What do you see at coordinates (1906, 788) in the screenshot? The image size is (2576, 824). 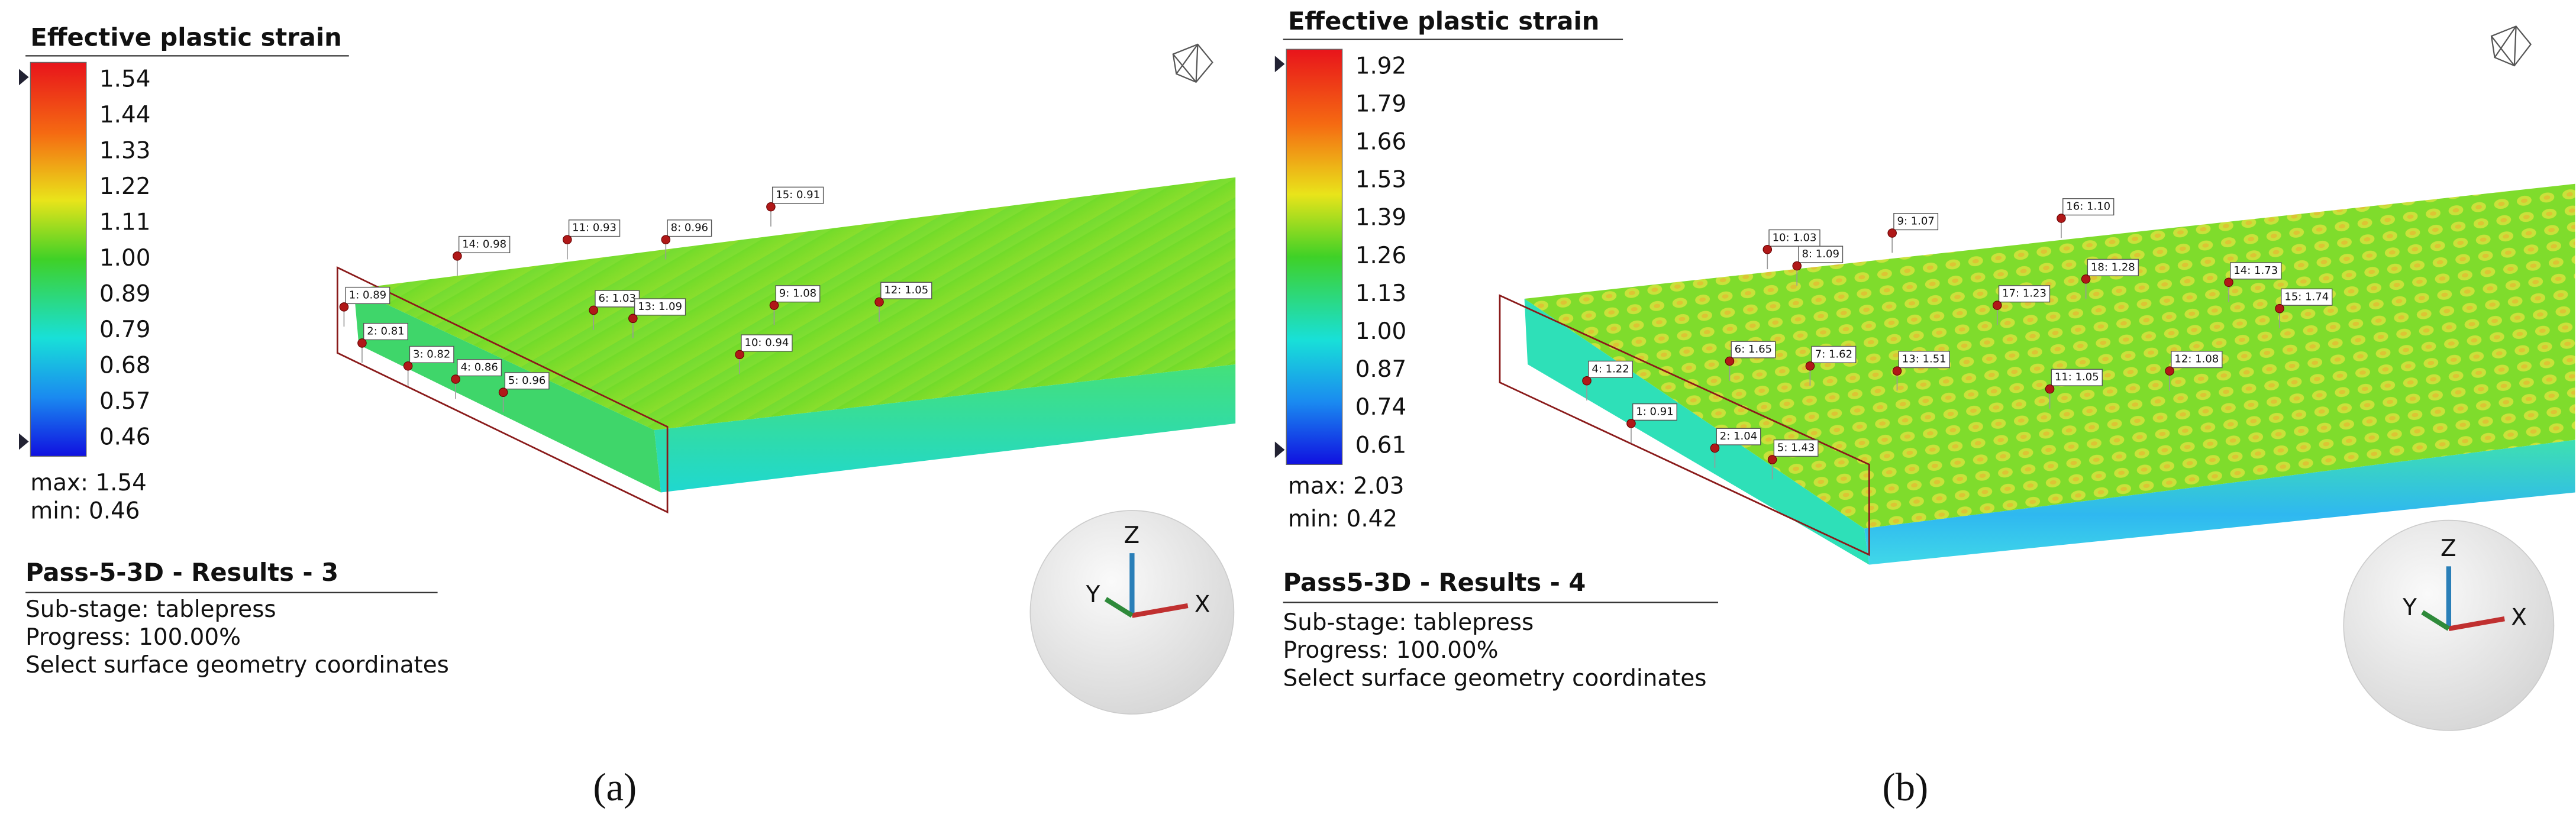 I see `caption: (b)` at bounding box center [1906, 788].